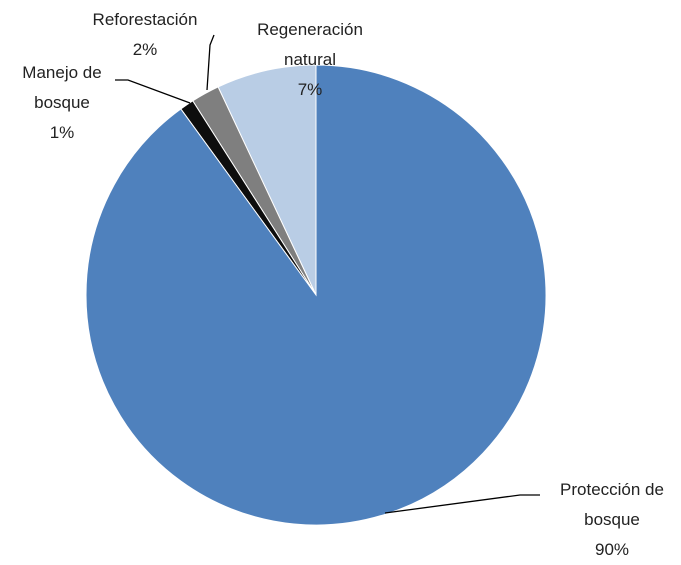 This screenshot has width=681, height=565. What do you see at coordinates (62, 132) in the screenshot?
I see `value-label: 1%` at bounding box center [62, 132].